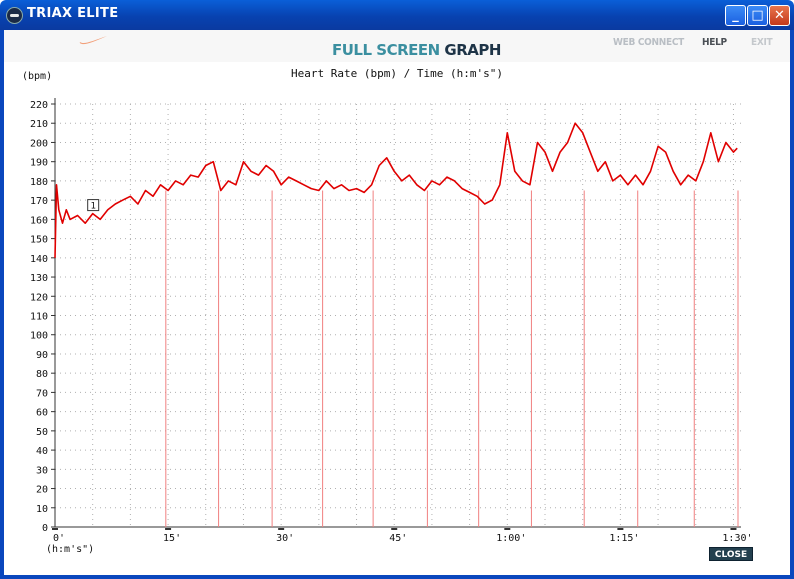 Image resolution: width=794 pixels, height=579 pixels. What do you see at coordinates (172, 538) in the screenshot?
I see `x-tick-label: 15'` at bounding box center [172, 538].